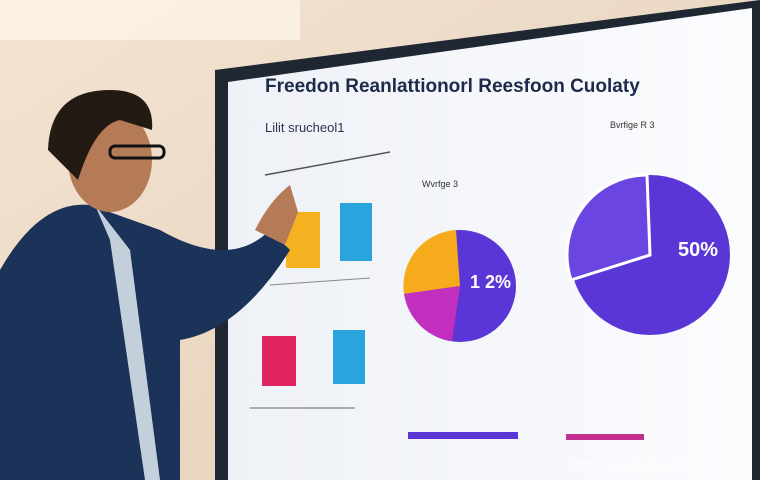 This screenshot has height=480, width=760. What do you see at coordinates (490, 282) in the screenshot?
I see `pie-label: 1 2%` at bounding box center [490, 282].